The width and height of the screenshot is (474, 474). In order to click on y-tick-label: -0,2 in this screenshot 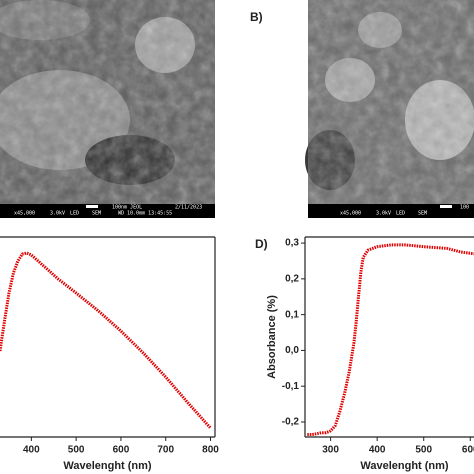, I will do `click(291, 422)`.